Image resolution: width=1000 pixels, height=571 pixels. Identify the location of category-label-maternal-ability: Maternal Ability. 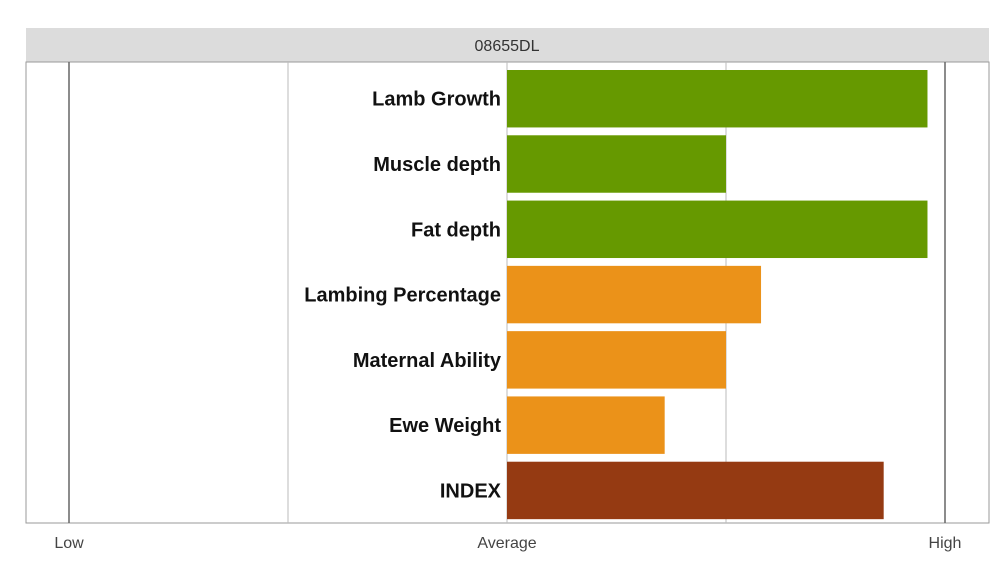
(427, 361).